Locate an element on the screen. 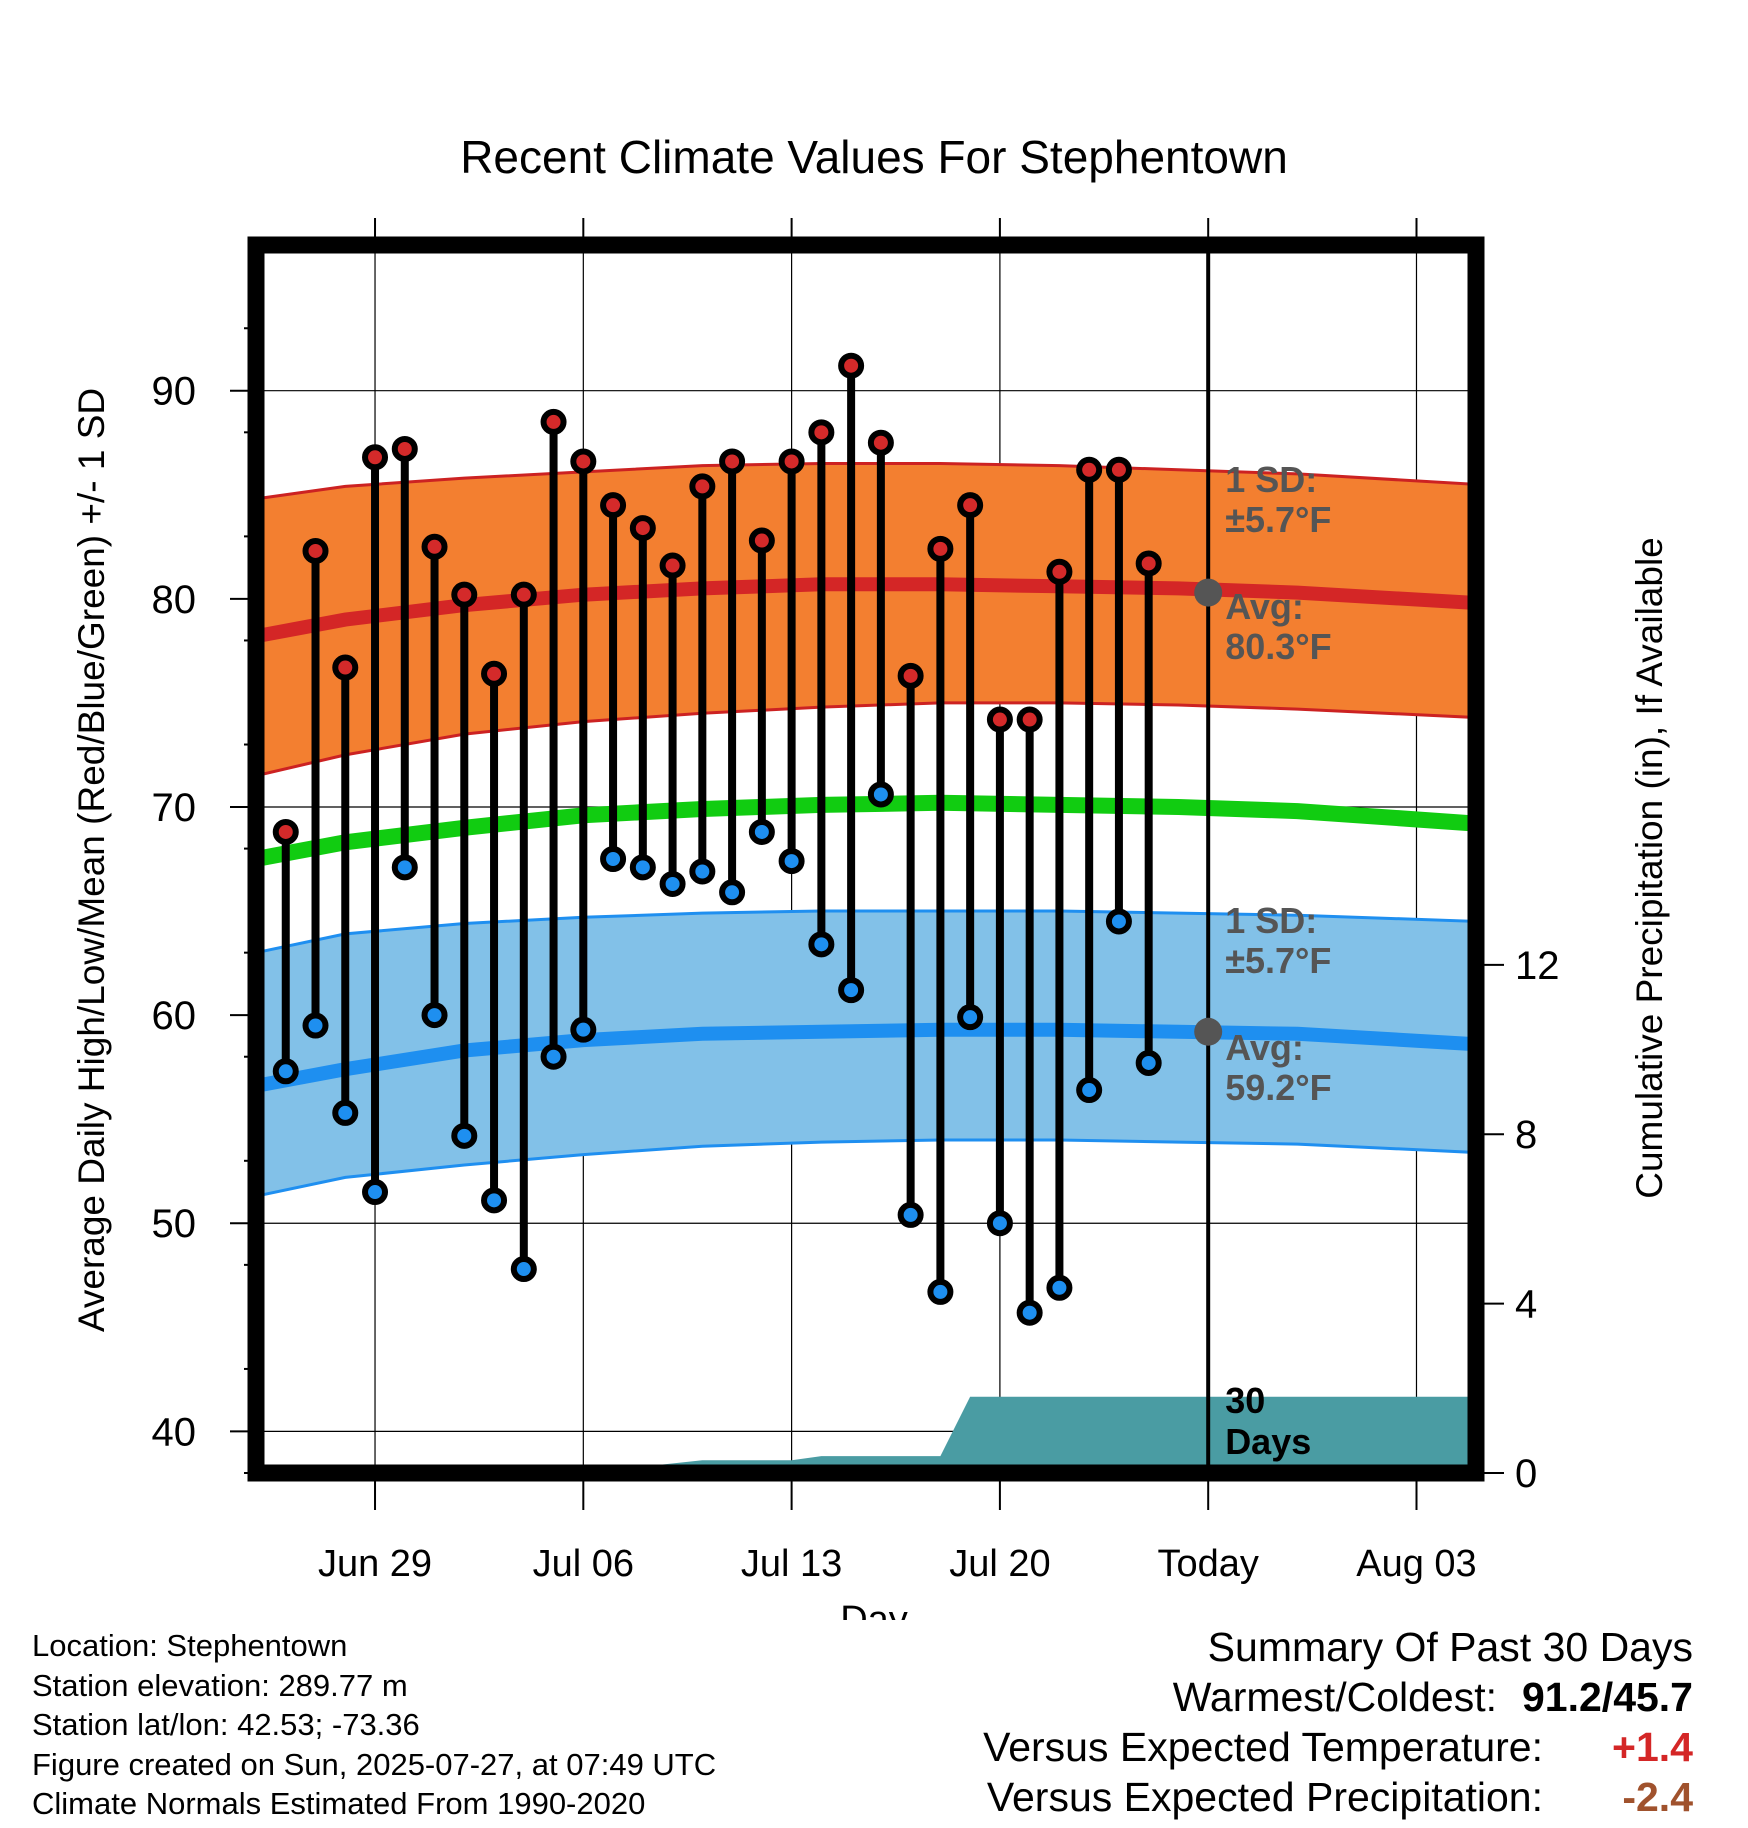 This screenshot has height=1828, width=1748. y-tick-label: 40 is located at coordinates (174, 1432).